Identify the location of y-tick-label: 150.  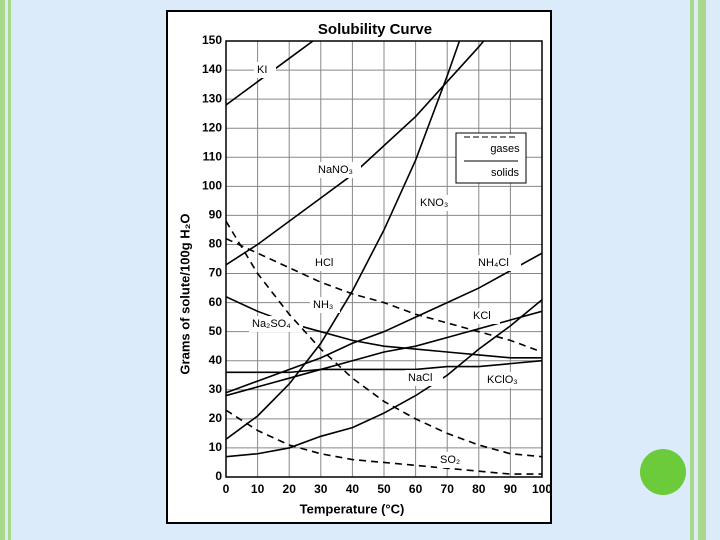
(212, 40).